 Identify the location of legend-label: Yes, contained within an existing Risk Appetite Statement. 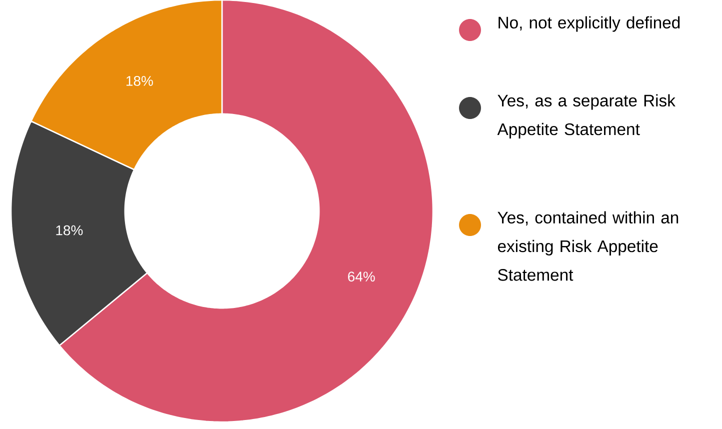
(588, 246).